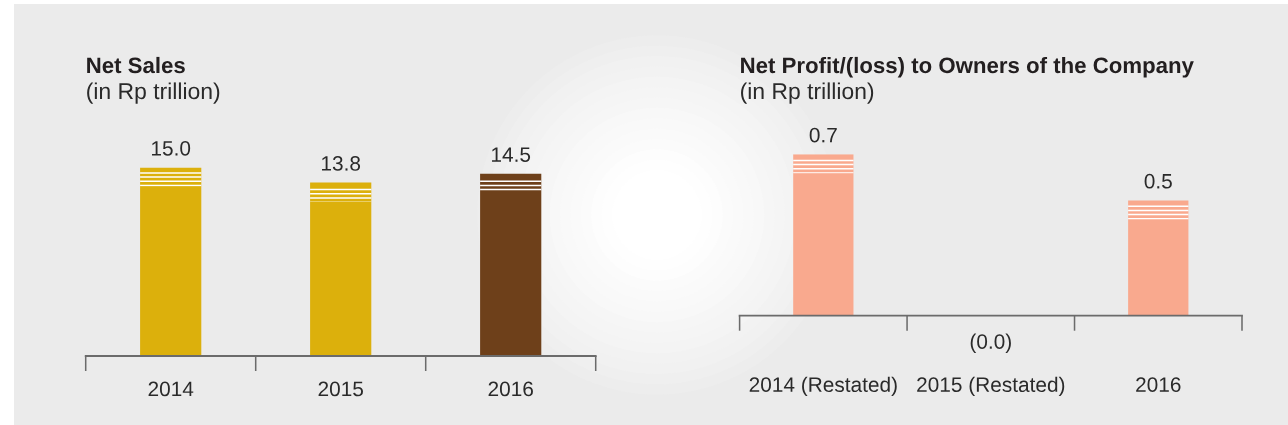 This screenshot has height=425, width=1288. What do you see at coordinates (991, 386) in the screenshot?
I see `x-tick-label: 2015 (Restated)` at bounding box center [991, 386].